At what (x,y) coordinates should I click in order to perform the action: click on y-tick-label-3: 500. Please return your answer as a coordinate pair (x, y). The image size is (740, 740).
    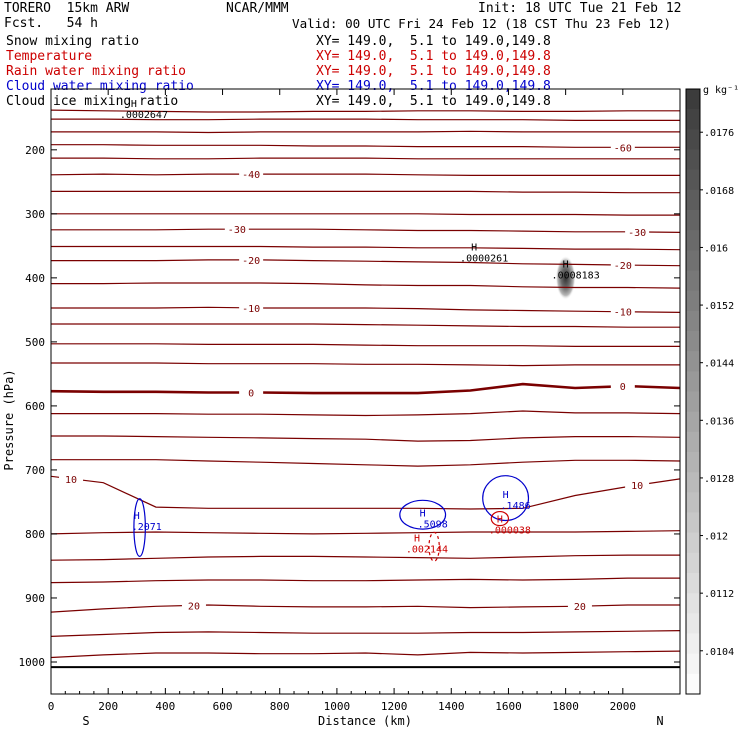
    Looking at the image, I should click on (35, 342).